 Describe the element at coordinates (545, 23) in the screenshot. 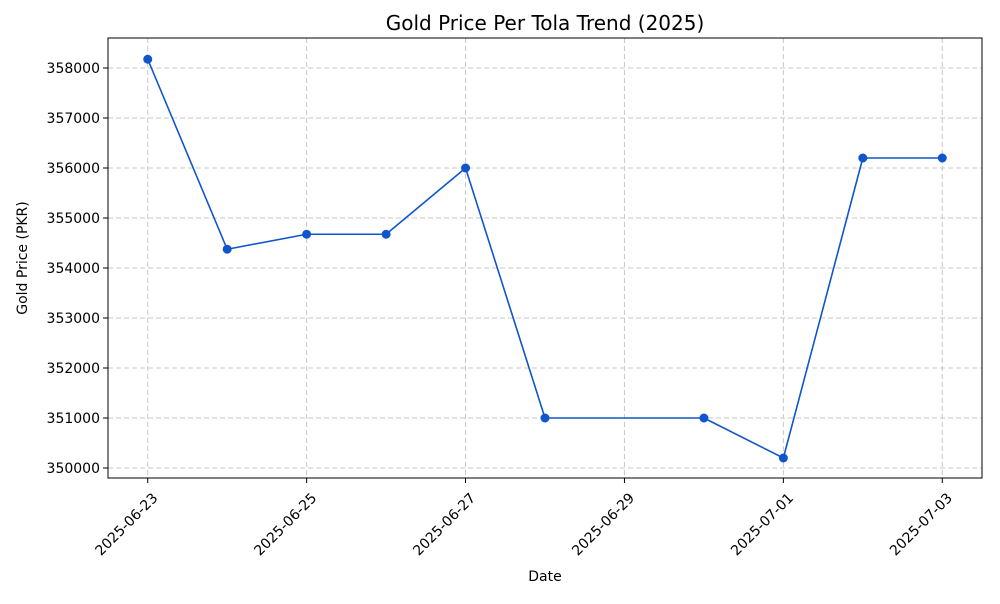

I see `chart-title: Gold Price Per Tola Trend (2025)` at that location.